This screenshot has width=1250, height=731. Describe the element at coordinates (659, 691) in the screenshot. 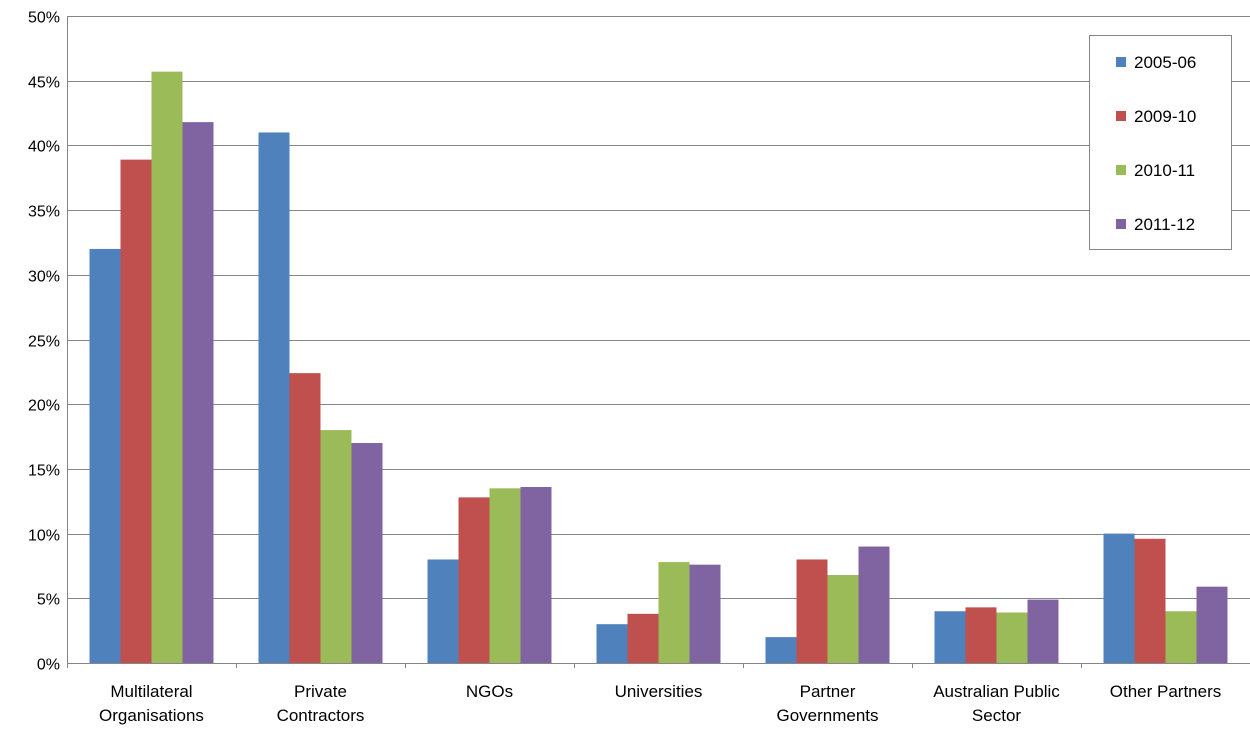

I see `x-category-label: Universities` at that location.